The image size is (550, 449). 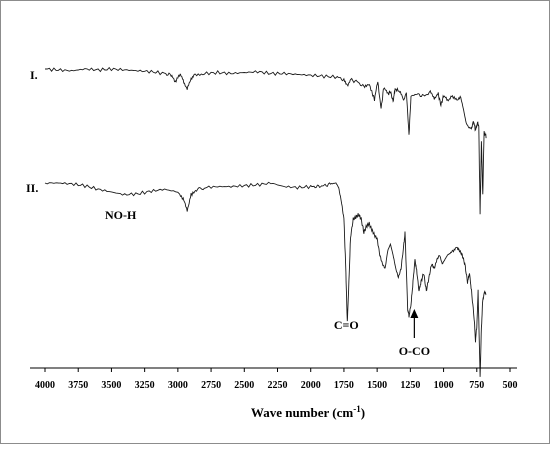 I want to click on annotation-carbonyl: C=O, so click(x=346, y=325).